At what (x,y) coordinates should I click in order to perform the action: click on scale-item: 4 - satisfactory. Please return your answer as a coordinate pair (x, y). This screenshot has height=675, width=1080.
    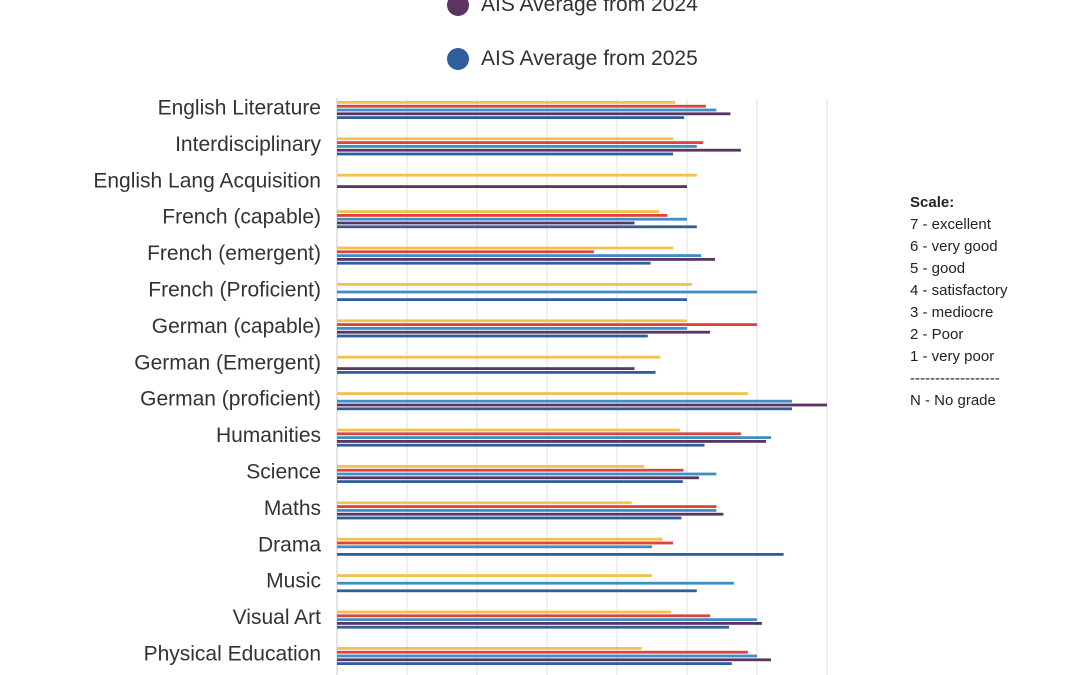
    Looking at the image, I should click on (959, 290).